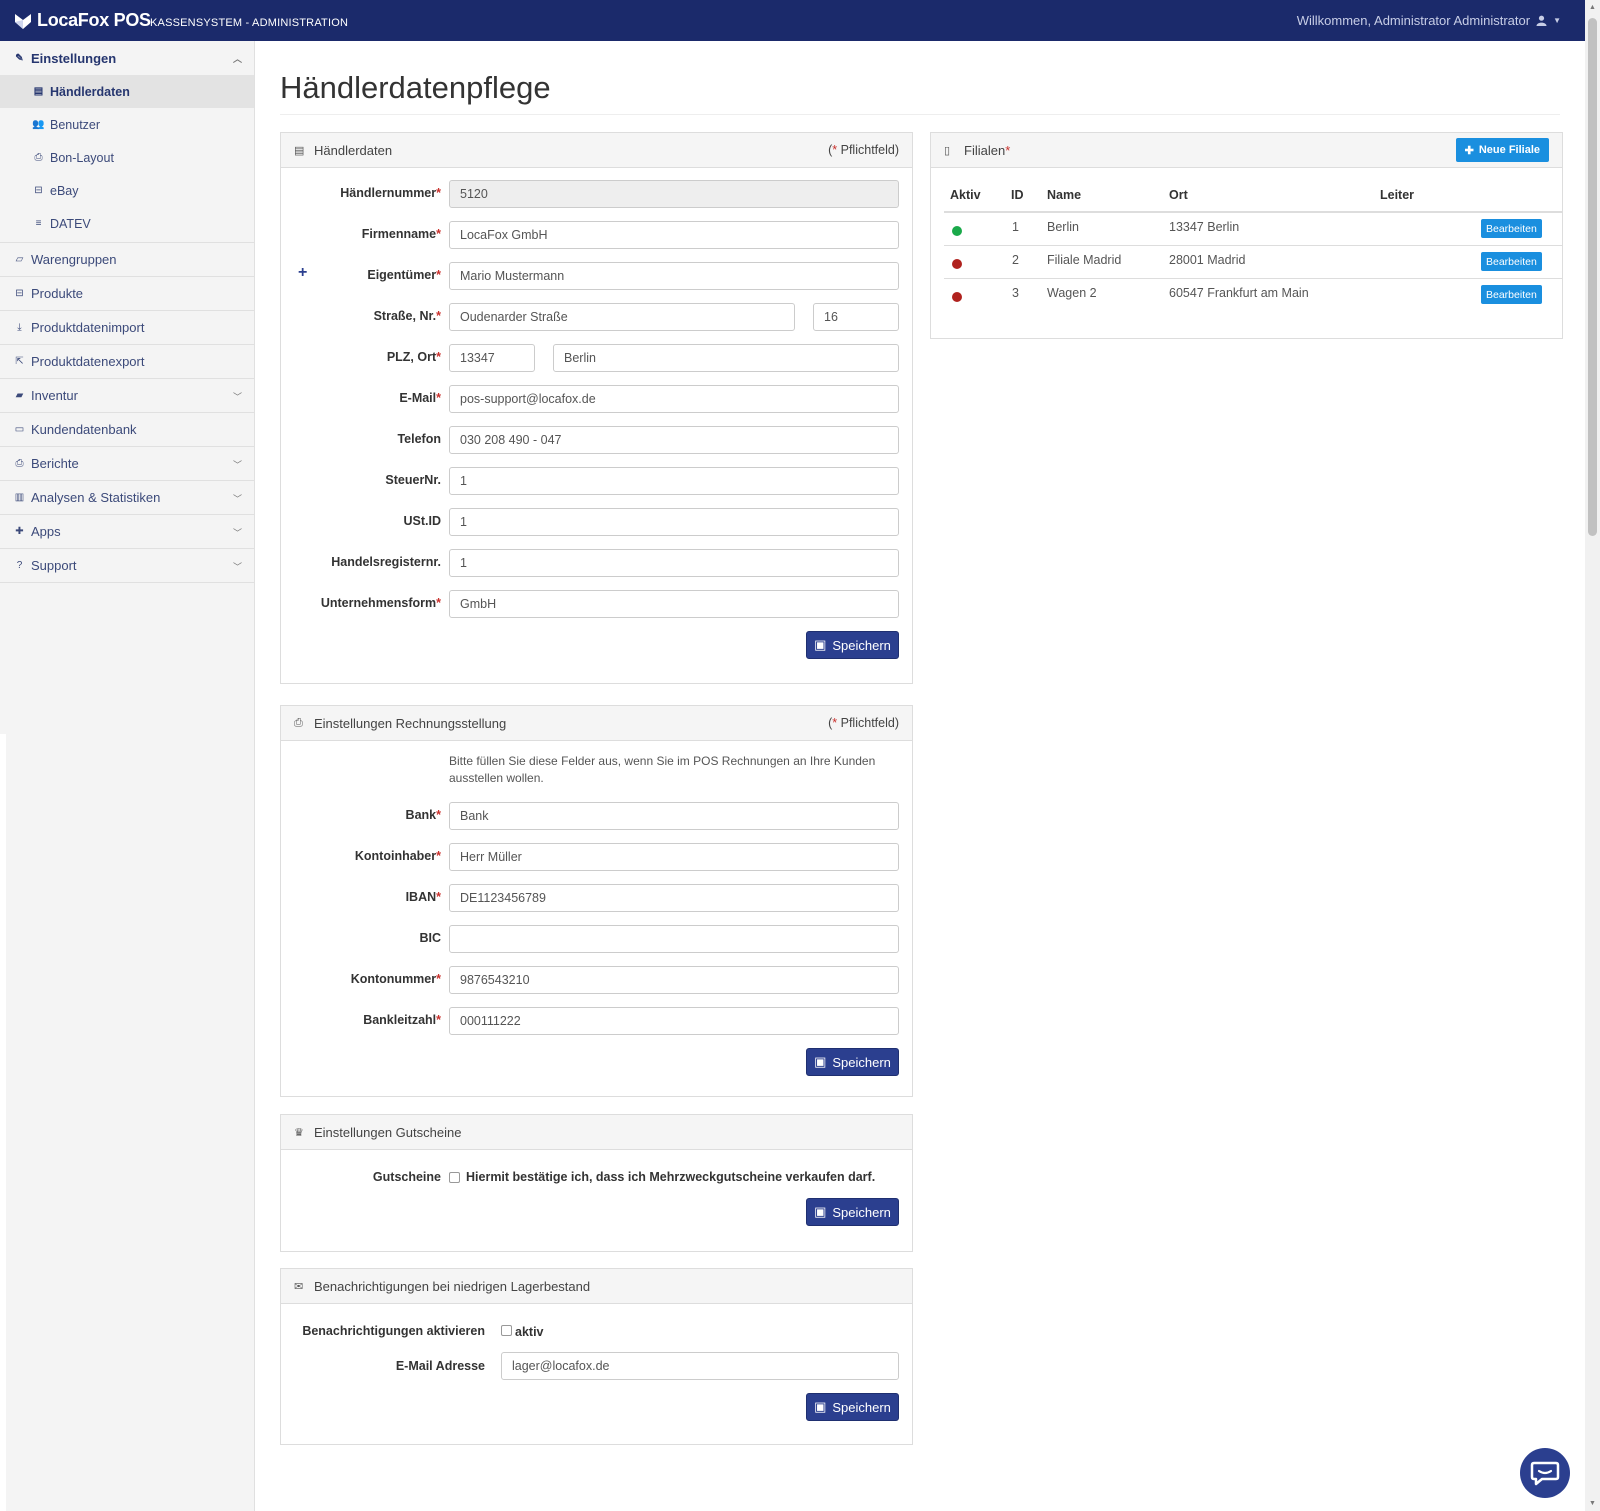 The width and height of the screenshot is (1600, 1511). I want to click on sidebar-item-warengruppen: ▱ Warengruppen, so click(127, 260).